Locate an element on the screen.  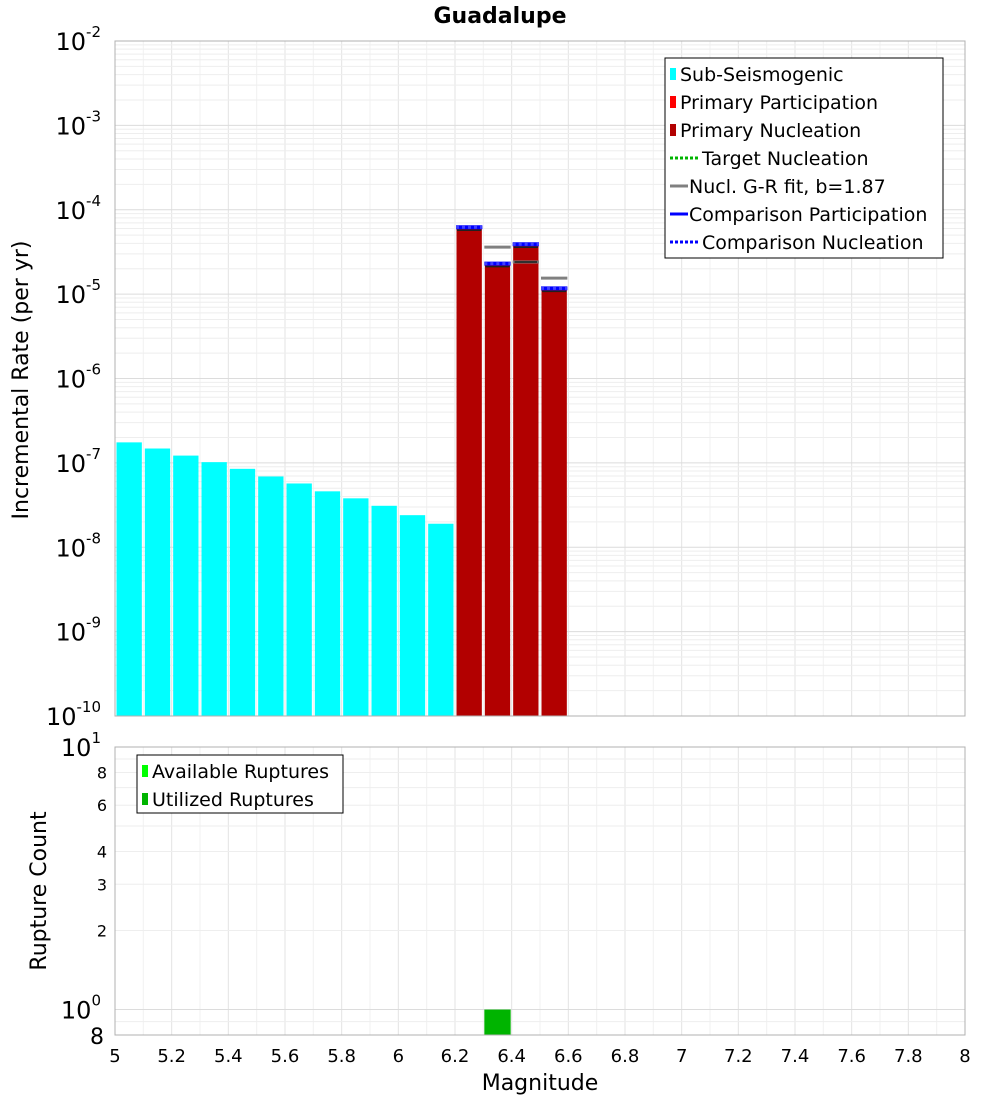
x-tick-label: 7.8 is located at coordinates (908, 1056).